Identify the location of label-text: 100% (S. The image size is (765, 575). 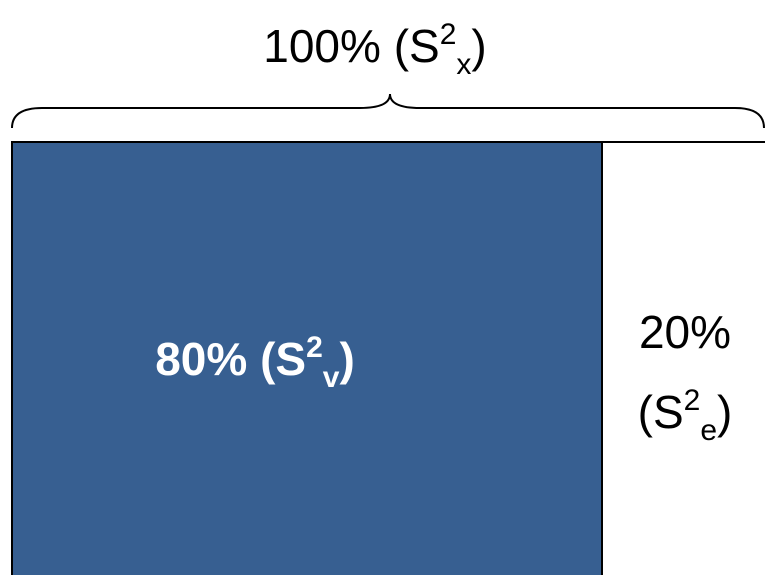
(351, 46).